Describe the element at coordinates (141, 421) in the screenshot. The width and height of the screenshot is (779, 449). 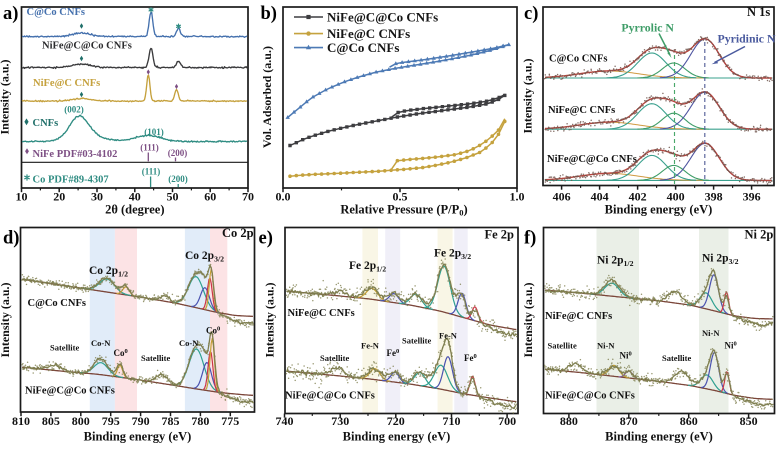
I see `svg-text: 790` at that location.